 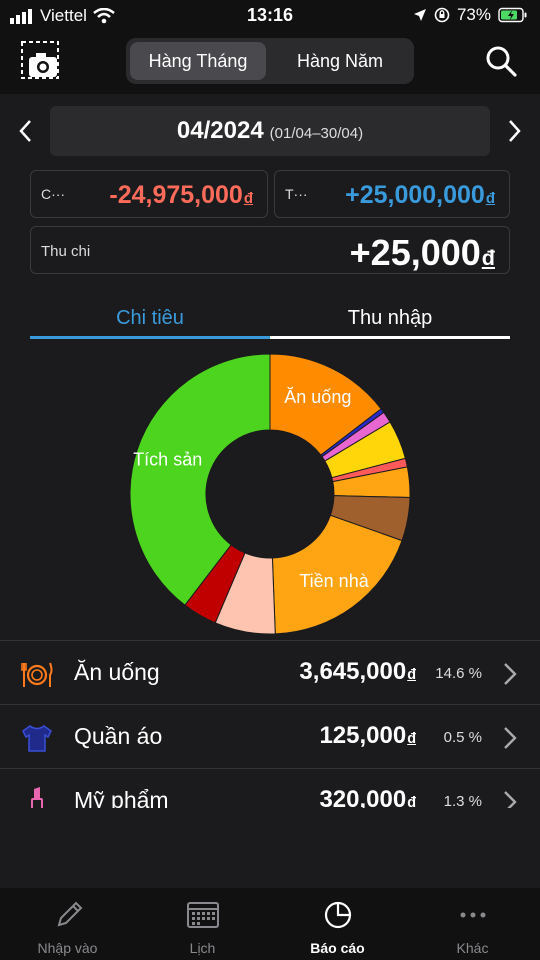 I want to click on slice-label: Ăn uống, so click(x=317, y=397).